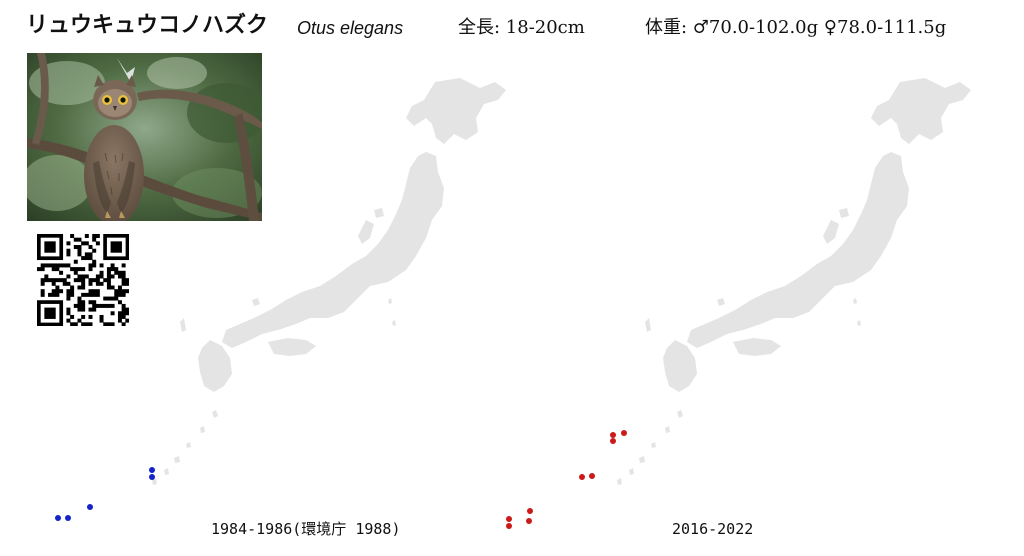  Describe the element at coordinates (306, 529) in the screenshot. I see `period-label-1984-1986: 1984-1986(環境庁 1988)` at that location.